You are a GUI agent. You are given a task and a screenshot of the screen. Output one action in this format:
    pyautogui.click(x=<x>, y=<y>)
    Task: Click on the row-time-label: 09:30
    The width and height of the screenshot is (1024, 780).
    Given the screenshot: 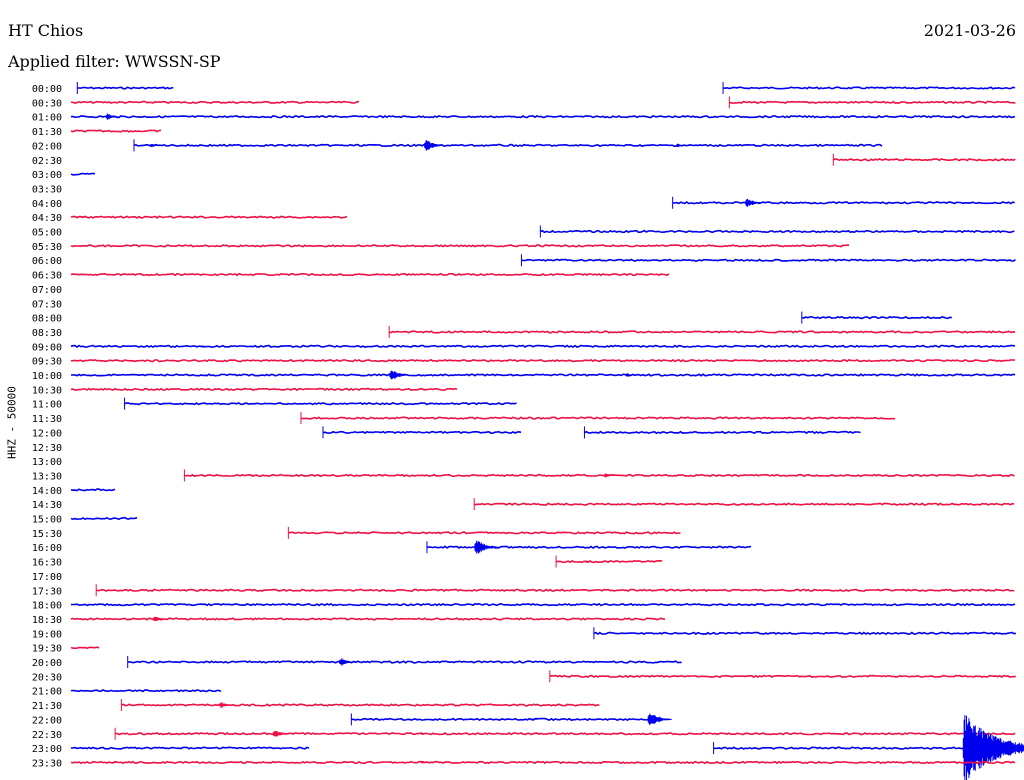 What is the action you would take?
    pyautogui.click(x=47, y=362)
    